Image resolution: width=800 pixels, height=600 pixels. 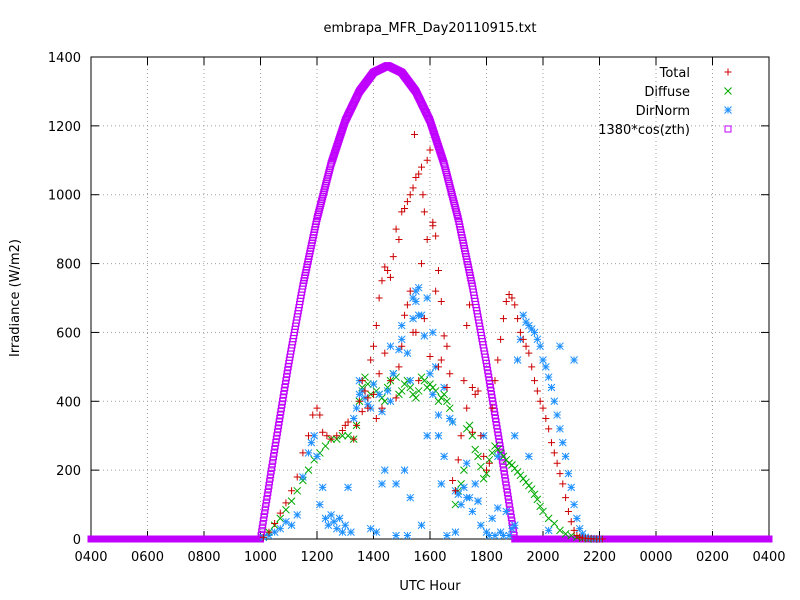 What do you see at coordinates (663, 111) in the screenshot?
I see `legend-label: DirNorm` at bounding box center [663, 111].